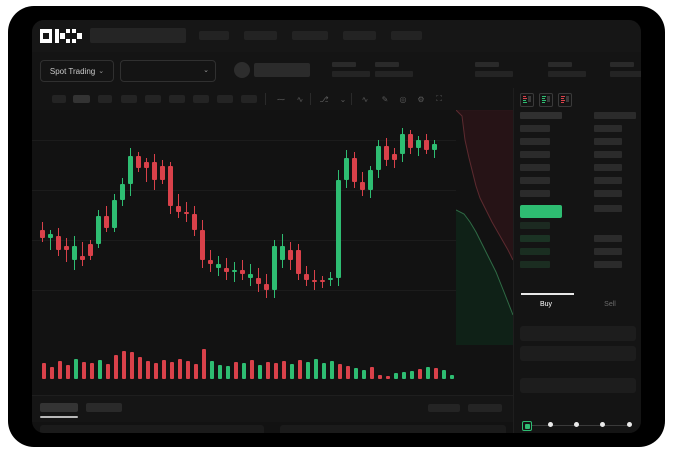  What do you see at coordinates (577, 306) in the screenshot?
I see `buy-sell-tabs: Buy Sell` at bounding box center [577, 306].